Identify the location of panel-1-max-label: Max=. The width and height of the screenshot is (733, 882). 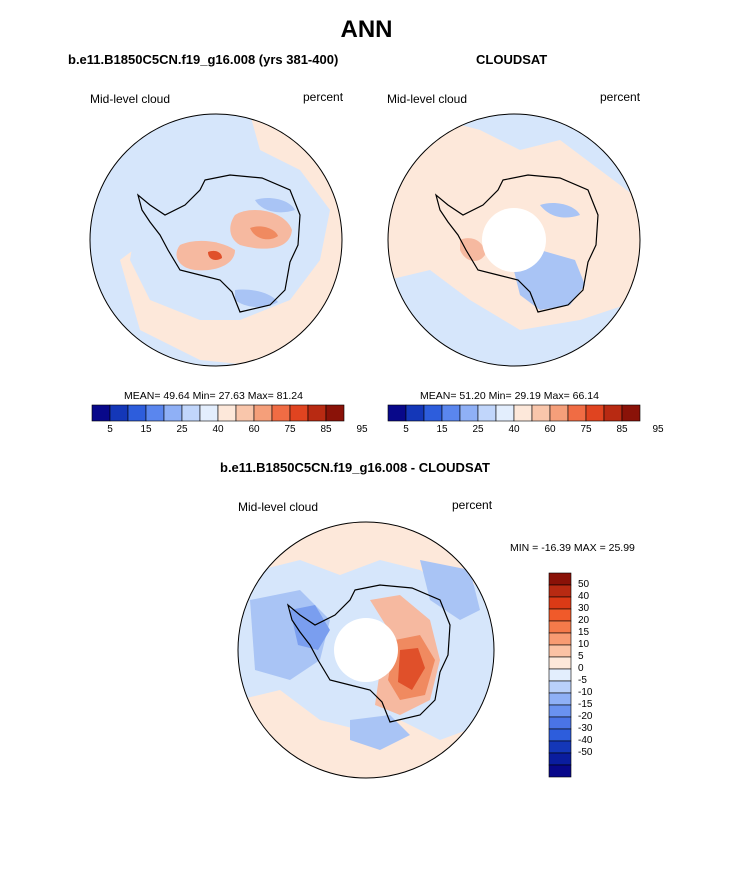
(260, 396).